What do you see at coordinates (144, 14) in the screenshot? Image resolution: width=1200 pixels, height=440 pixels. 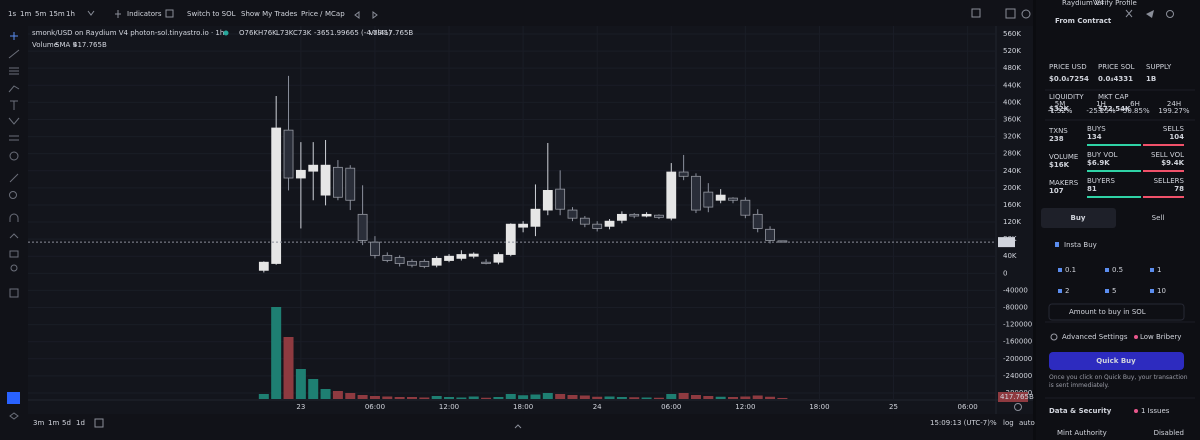 I see `indicators-button: Indicators` at bounding box center [144, 14].